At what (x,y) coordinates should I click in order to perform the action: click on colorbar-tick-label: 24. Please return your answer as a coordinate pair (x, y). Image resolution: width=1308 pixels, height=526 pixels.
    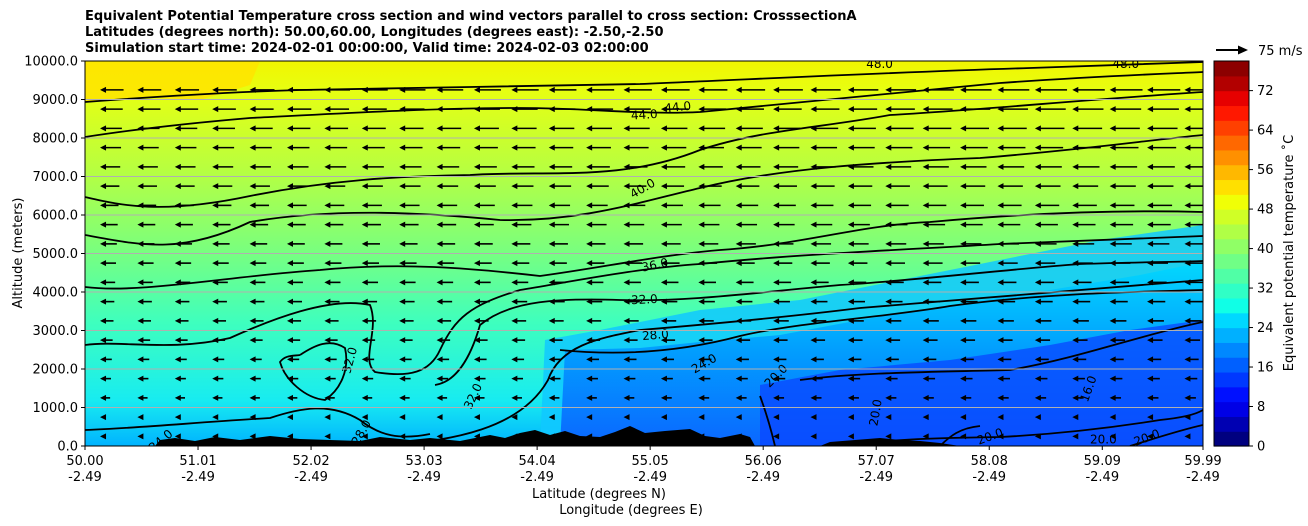
    Looking at the image, I should click on (1265, 328).